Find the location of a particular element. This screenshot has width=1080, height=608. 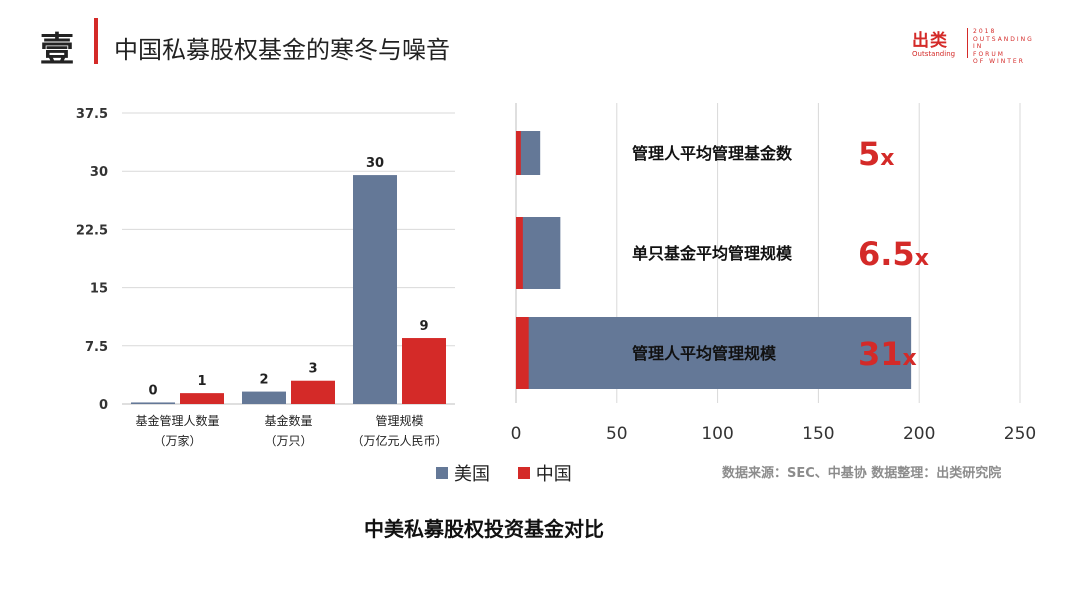

x-tick-label-5: 250 is located at coordinates (1020, 434).